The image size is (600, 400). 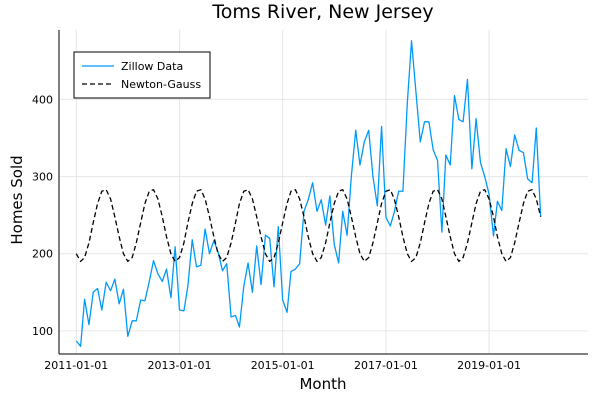 I want to click on x-axis-label: Month, so click(x=322, y=384).